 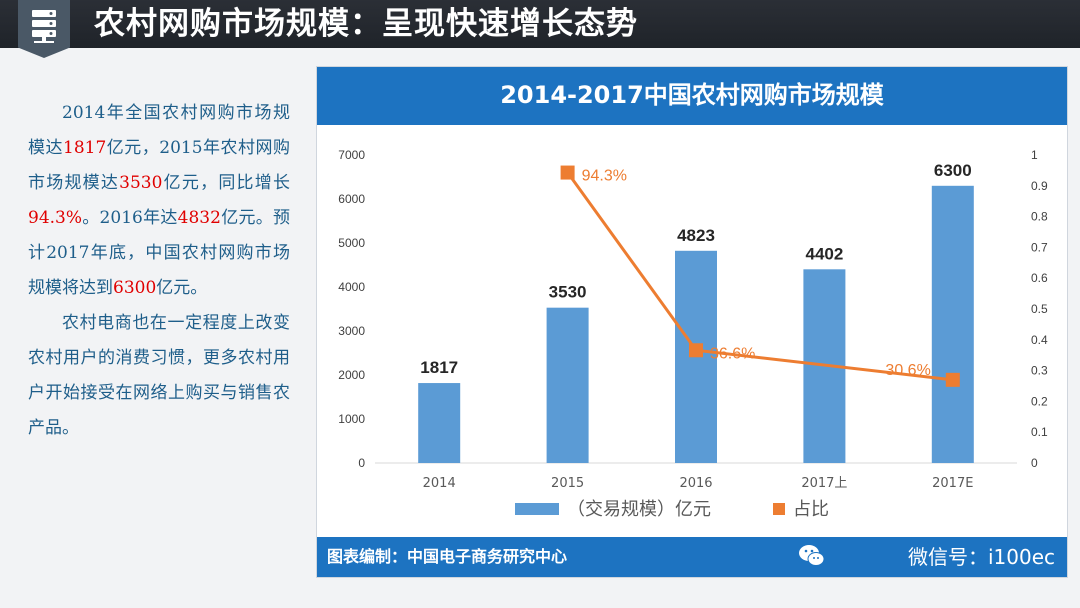 I want to click on bar-value-label: 4823, so click(x=696, y=235).